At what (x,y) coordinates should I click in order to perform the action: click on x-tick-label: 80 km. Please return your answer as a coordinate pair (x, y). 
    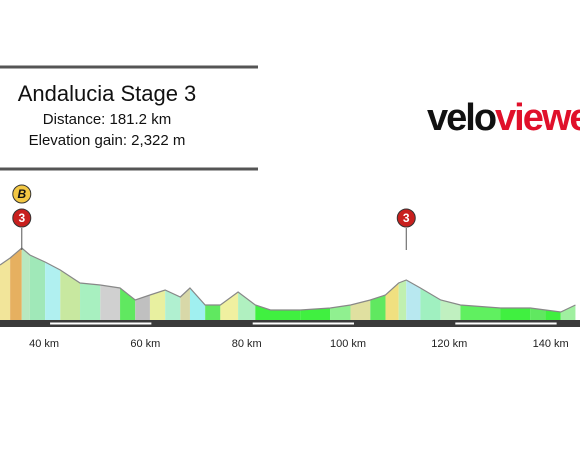
    Looking at the image, I should click on (247, 344).